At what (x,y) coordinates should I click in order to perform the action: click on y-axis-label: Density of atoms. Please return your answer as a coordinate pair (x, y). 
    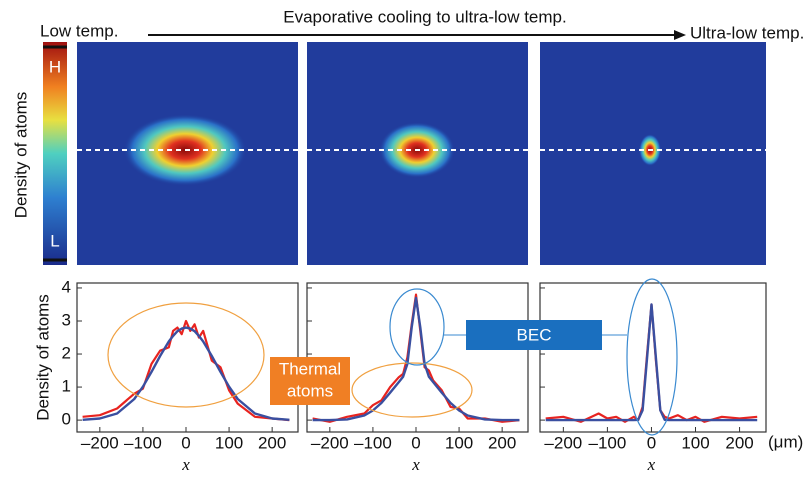
    Looking at the image, I should click on (42, 357).